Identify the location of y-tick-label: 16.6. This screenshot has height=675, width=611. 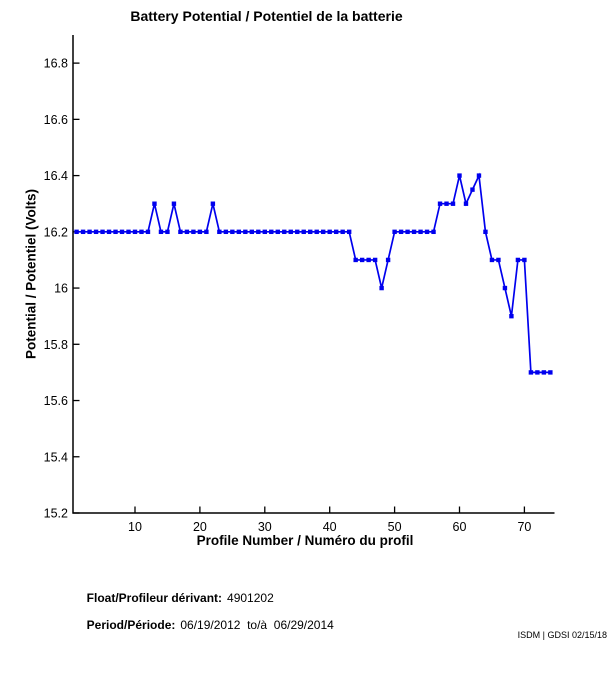
(56, 120).